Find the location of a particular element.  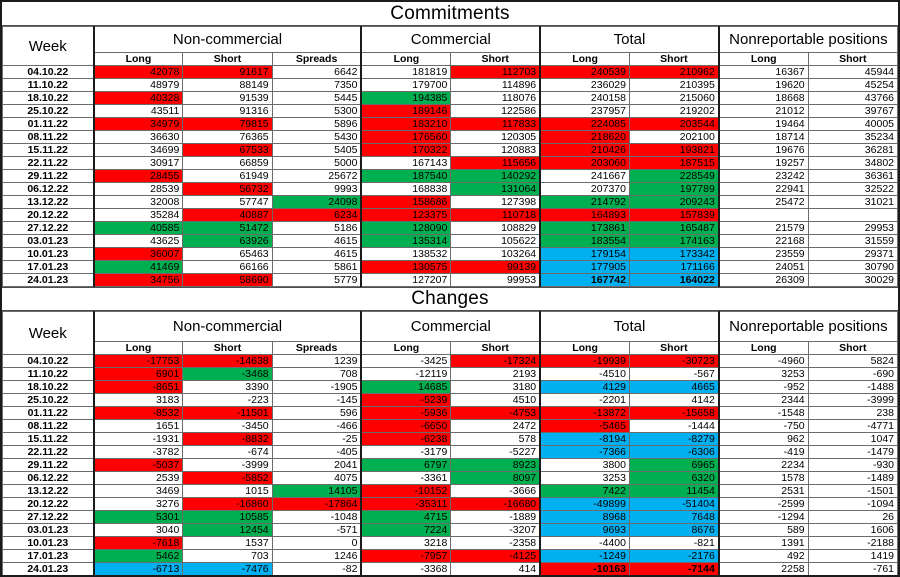

cell: 138532 is located at coordinates (406, 254).